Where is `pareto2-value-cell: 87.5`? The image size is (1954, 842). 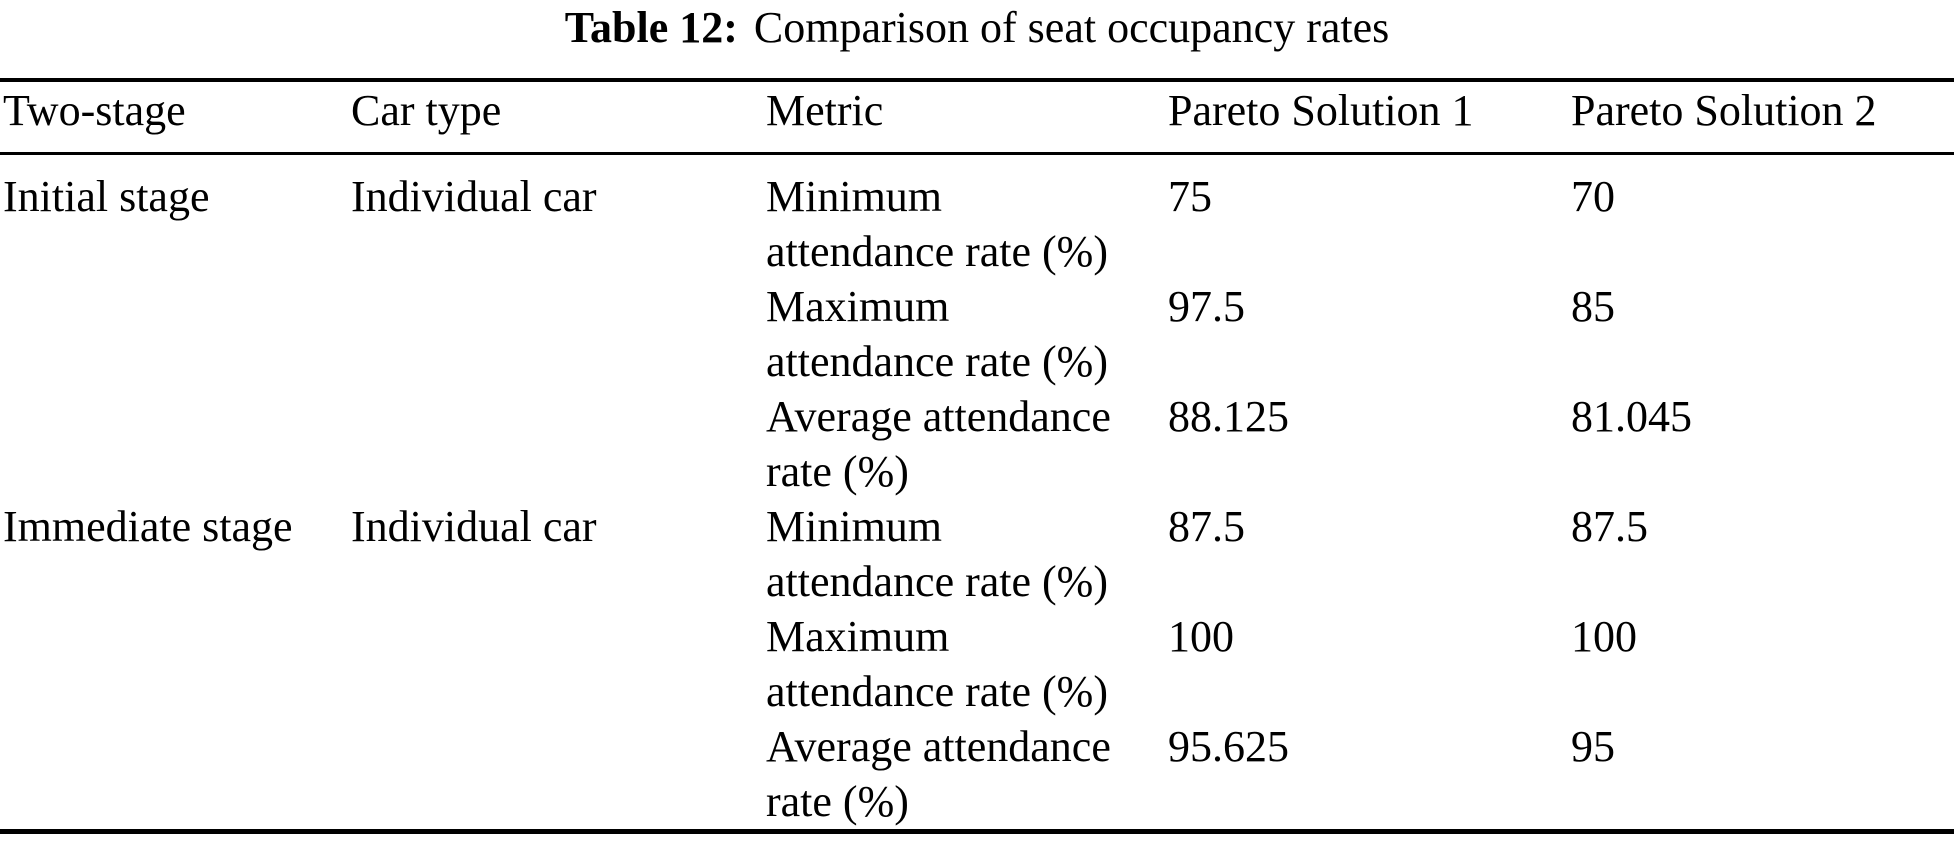
pareto2-value-cell: 87.5 is located at coordinates (1609, 526).